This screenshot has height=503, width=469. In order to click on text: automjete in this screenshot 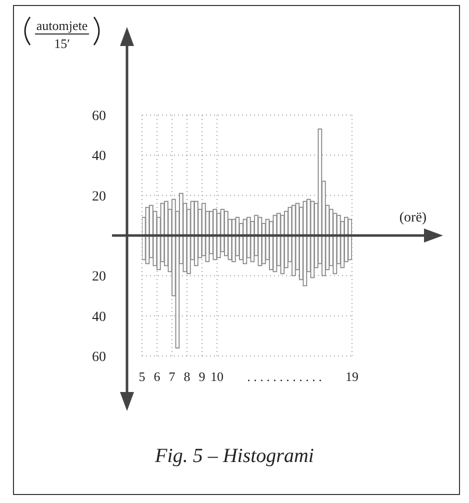, I will do `click(62, 25)`.